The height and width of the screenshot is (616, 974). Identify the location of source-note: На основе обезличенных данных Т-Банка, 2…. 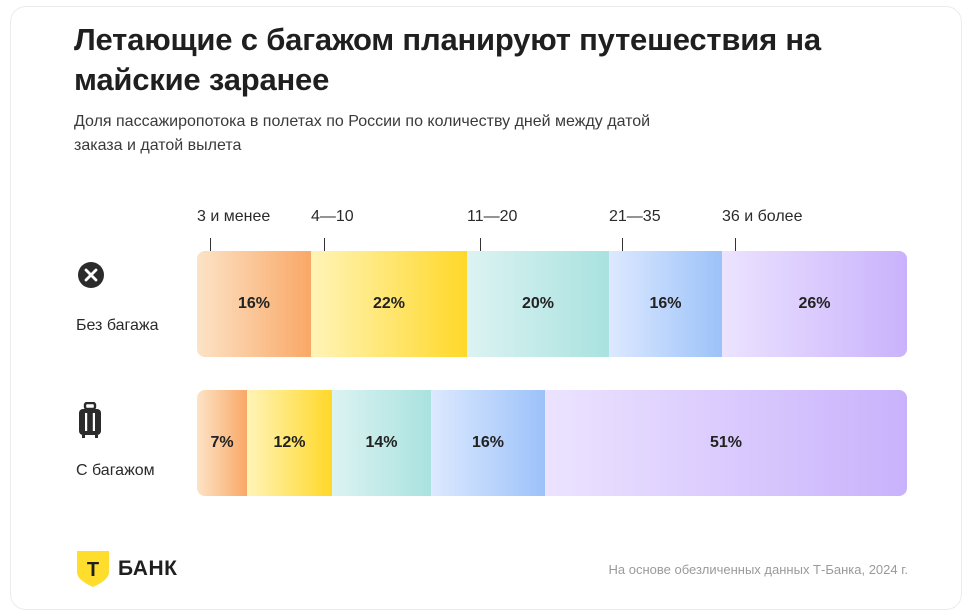
(758, 569).